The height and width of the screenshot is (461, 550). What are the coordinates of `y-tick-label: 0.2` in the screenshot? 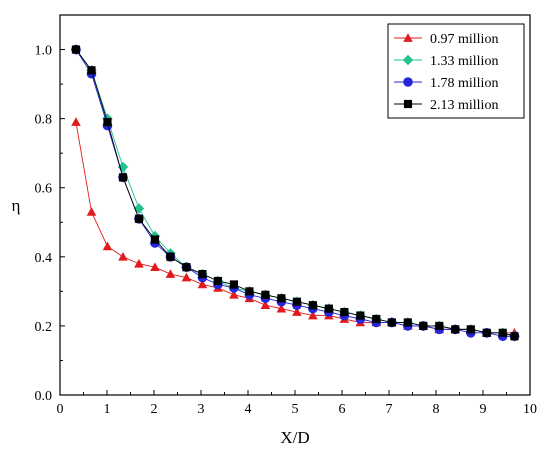 It's located at (44, 327).